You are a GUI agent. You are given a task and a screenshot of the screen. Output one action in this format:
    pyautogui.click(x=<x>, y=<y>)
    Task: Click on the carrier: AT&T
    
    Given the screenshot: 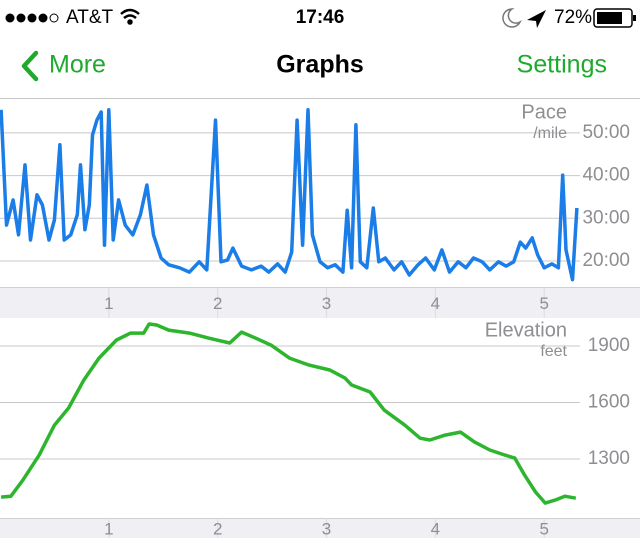 What is the action you would take?
    pyautogui.click(x=90, y=17)
    